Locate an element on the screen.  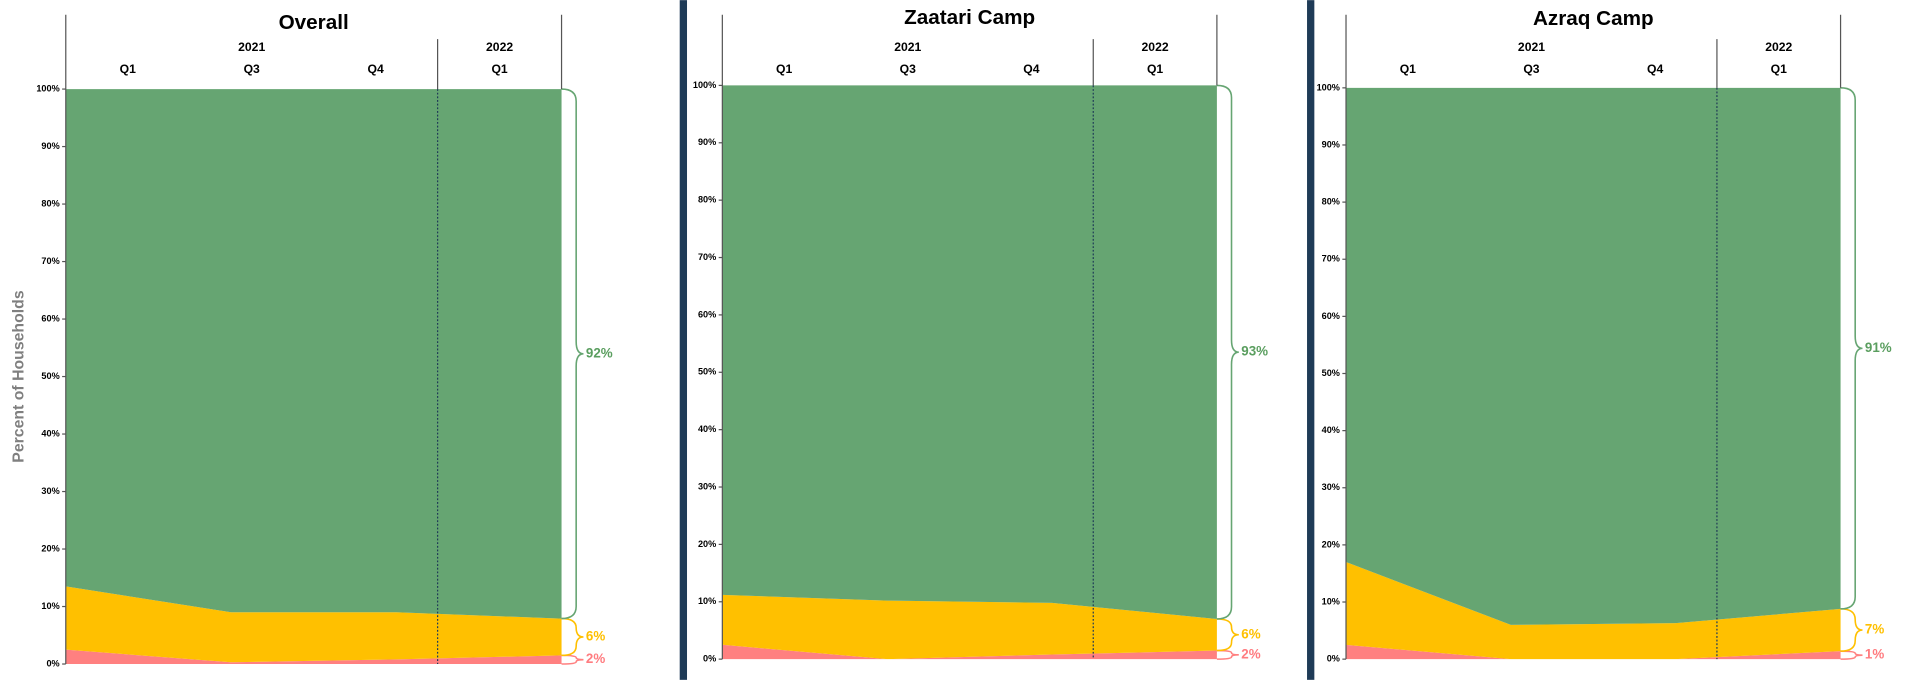
y-axis-label: Percent of Households is located at coordinates (19, 376).